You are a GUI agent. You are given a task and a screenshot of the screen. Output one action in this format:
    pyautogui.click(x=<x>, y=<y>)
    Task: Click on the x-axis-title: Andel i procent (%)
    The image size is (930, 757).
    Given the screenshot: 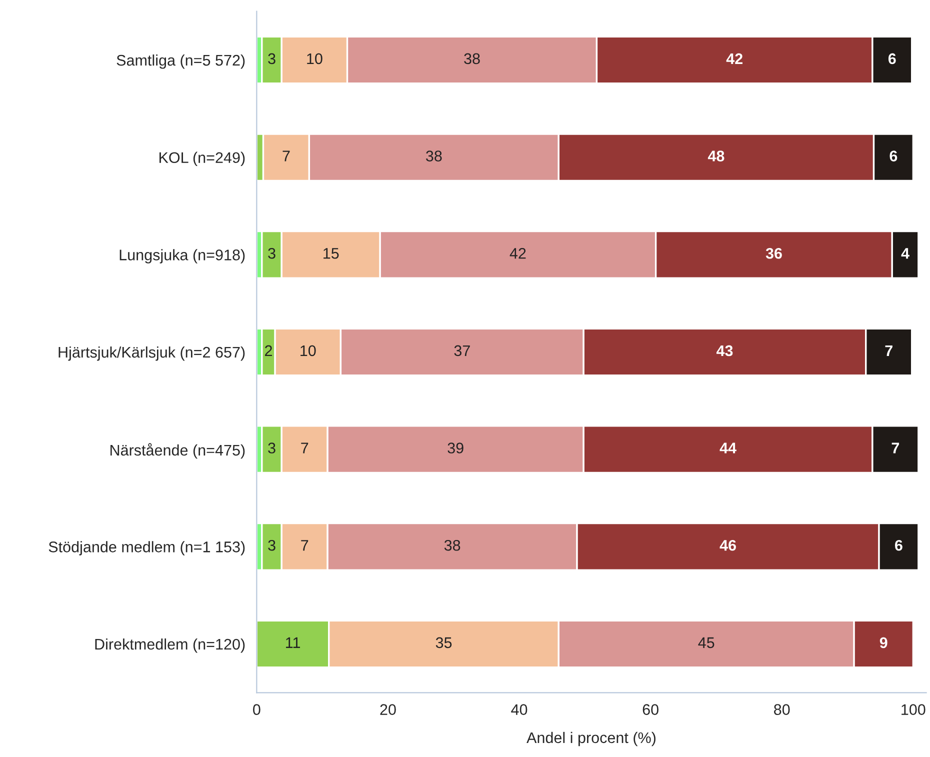 What is the action you would take?
    pyautogui.click(x=591, y=739)
    